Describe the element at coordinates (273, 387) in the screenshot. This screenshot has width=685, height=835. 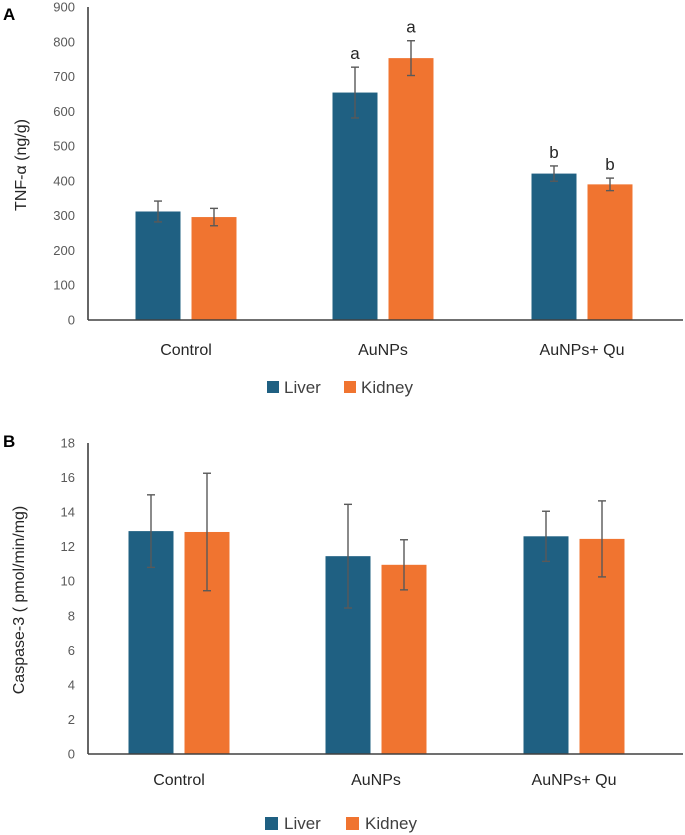
I see `legend-swatch-liver-a` at that location.